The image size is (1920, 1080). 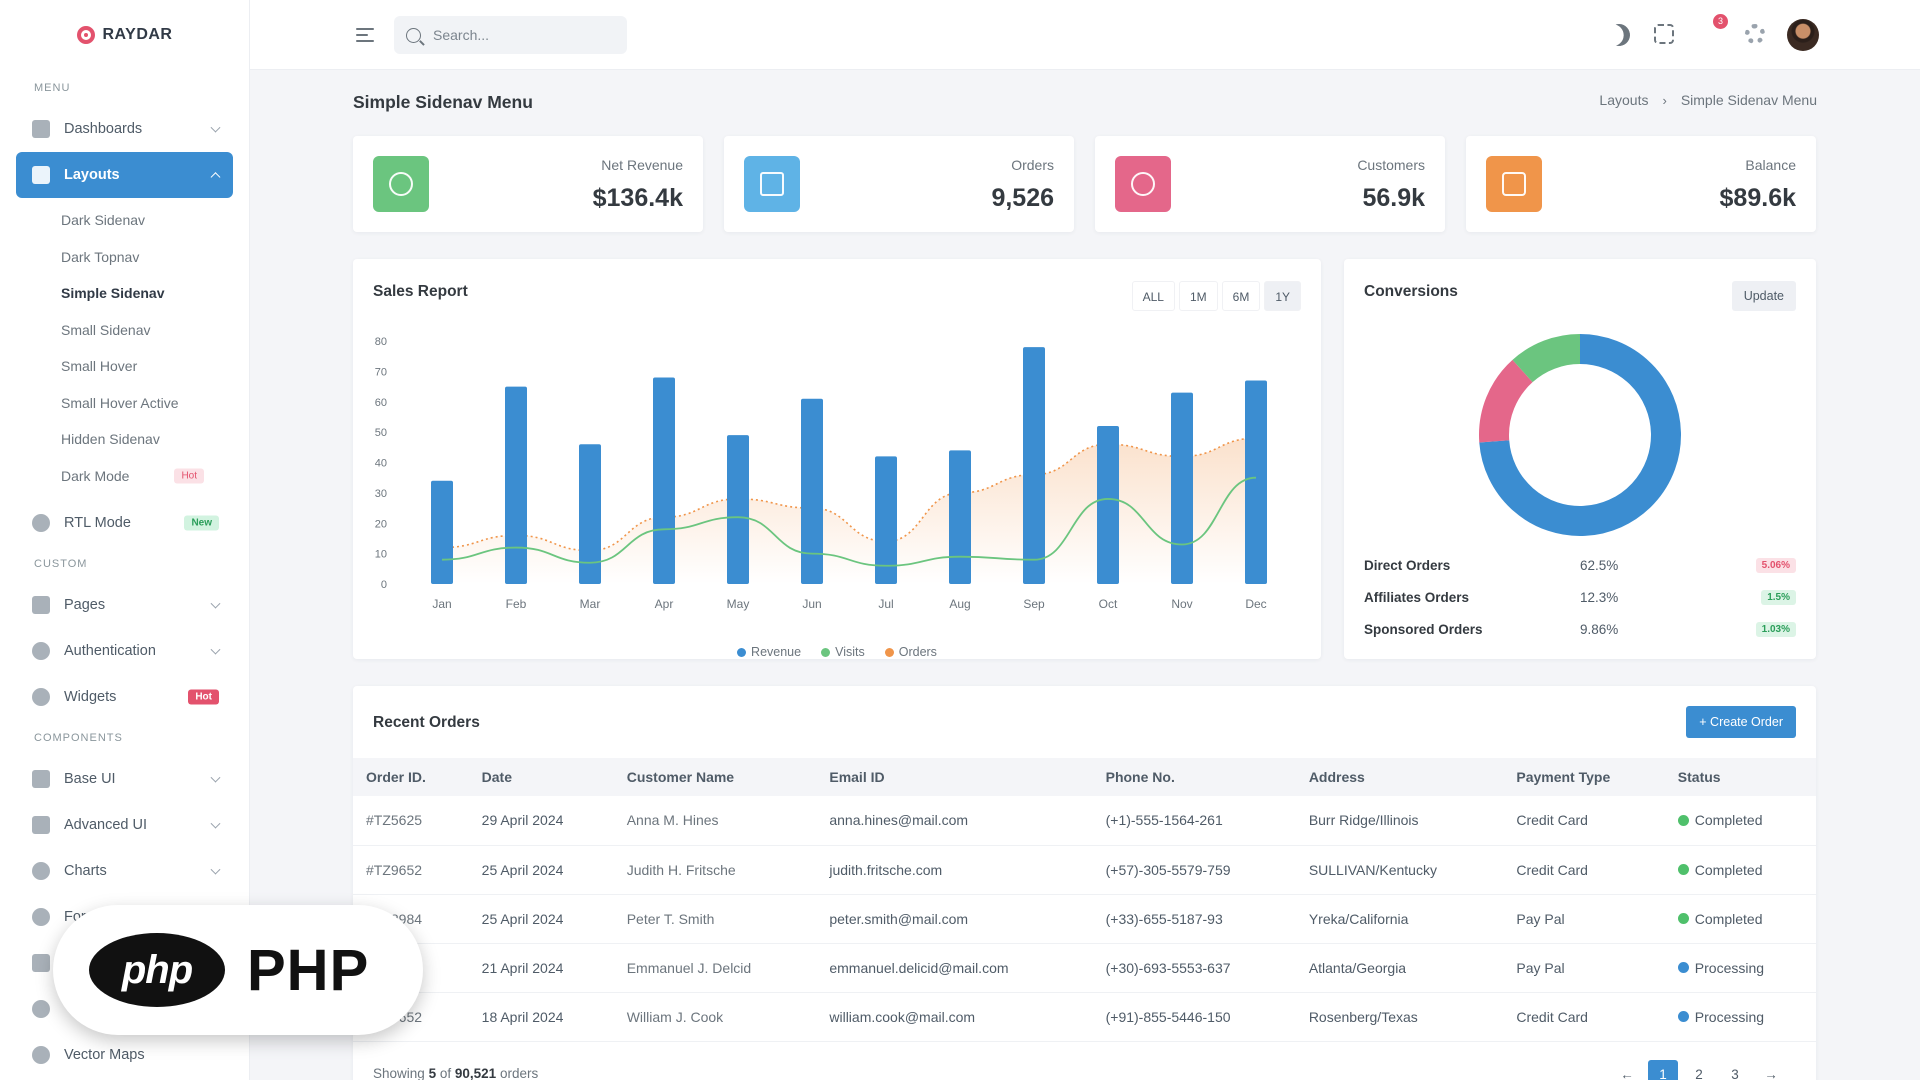 What do you see at coordinates (1140, 777) in the screenshot?
I see `column-header: Phone No.` at bounding box center [1140, 777].